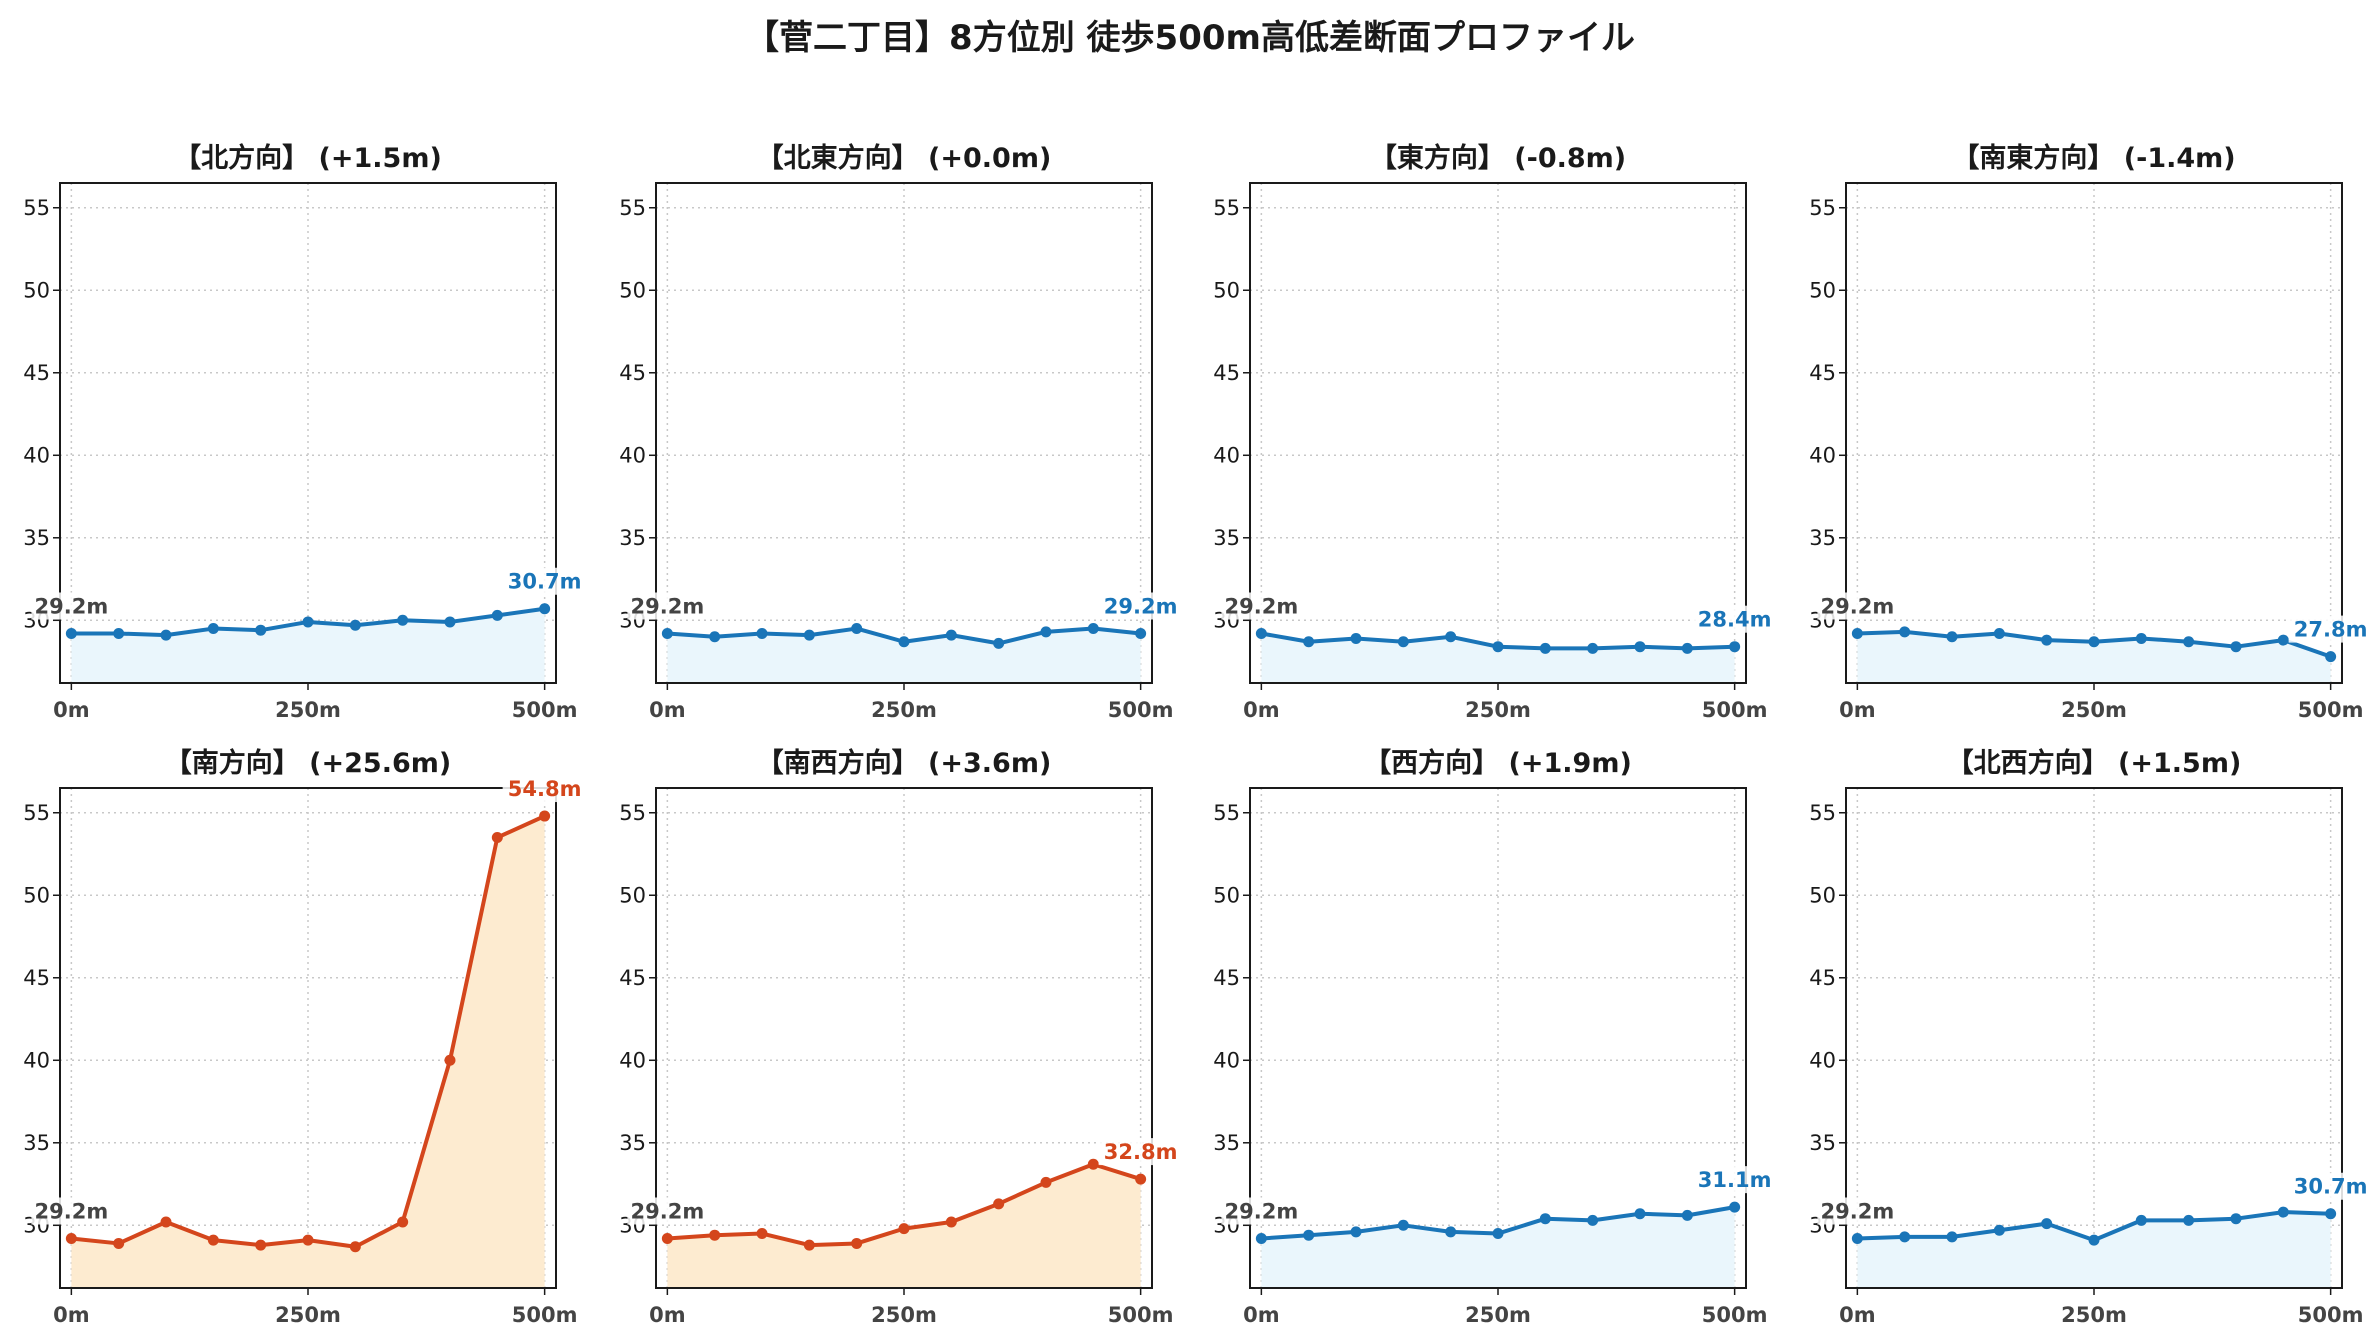 The image size is (2380, 1340). I want to click on subplot-title: 【東方向】 (-0.8m), so click(1498, 158).